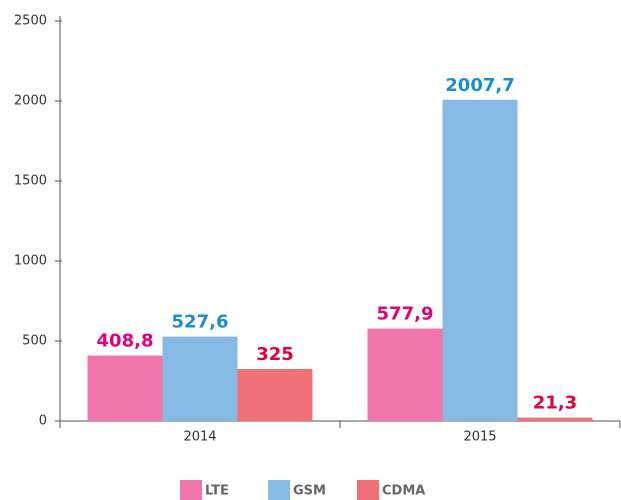  I want to click on data-label: 408,8, so click(125, 341).